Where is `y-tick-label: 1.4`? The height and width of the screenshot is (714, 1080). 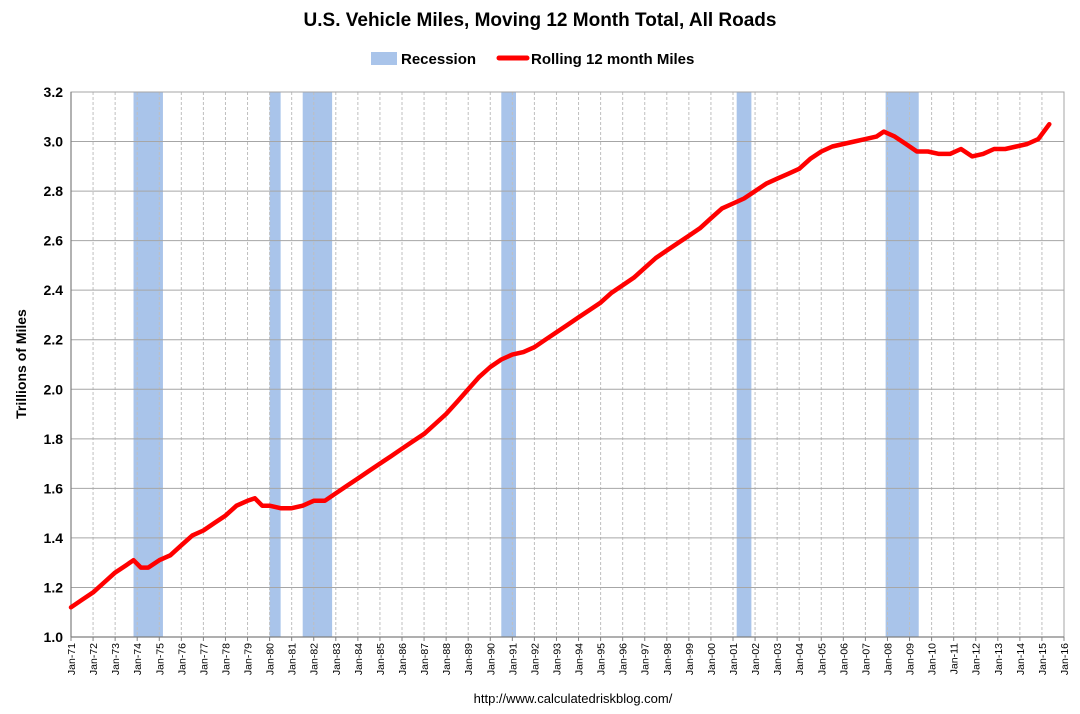 y-tick-label: 1.4 is located at coordinates (54, 538).